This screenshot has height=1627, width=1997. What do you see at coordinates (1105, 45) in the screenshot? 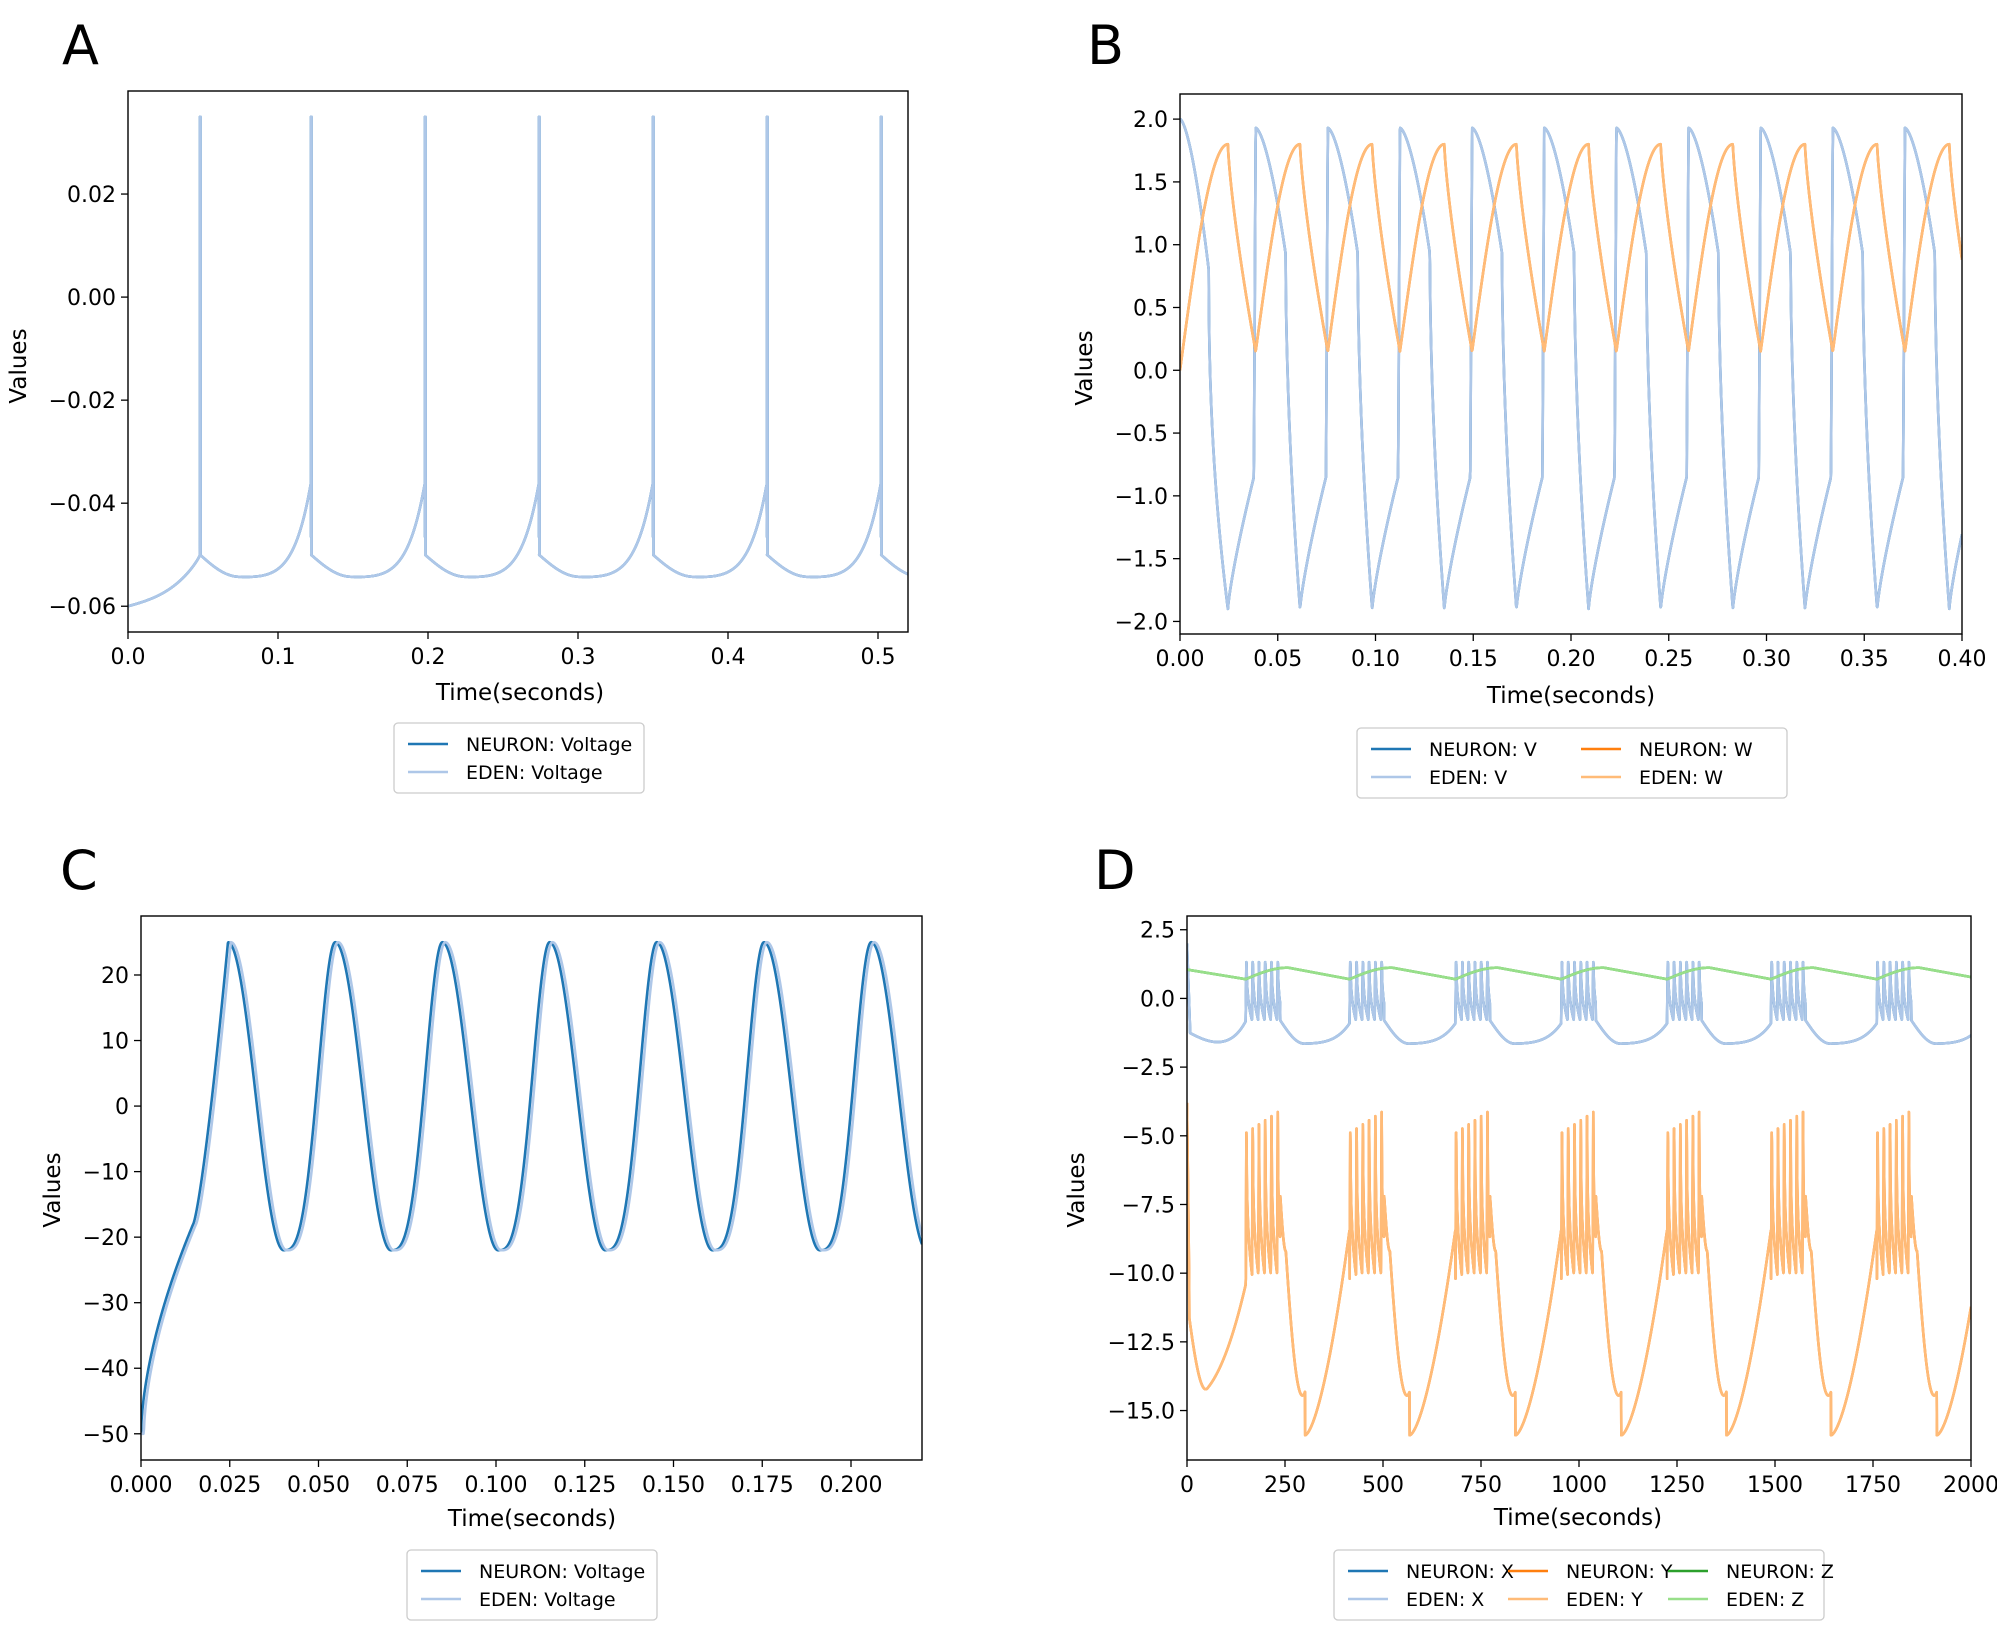
I see `panel-b-letter: B` at bounding box center [1105, 45].